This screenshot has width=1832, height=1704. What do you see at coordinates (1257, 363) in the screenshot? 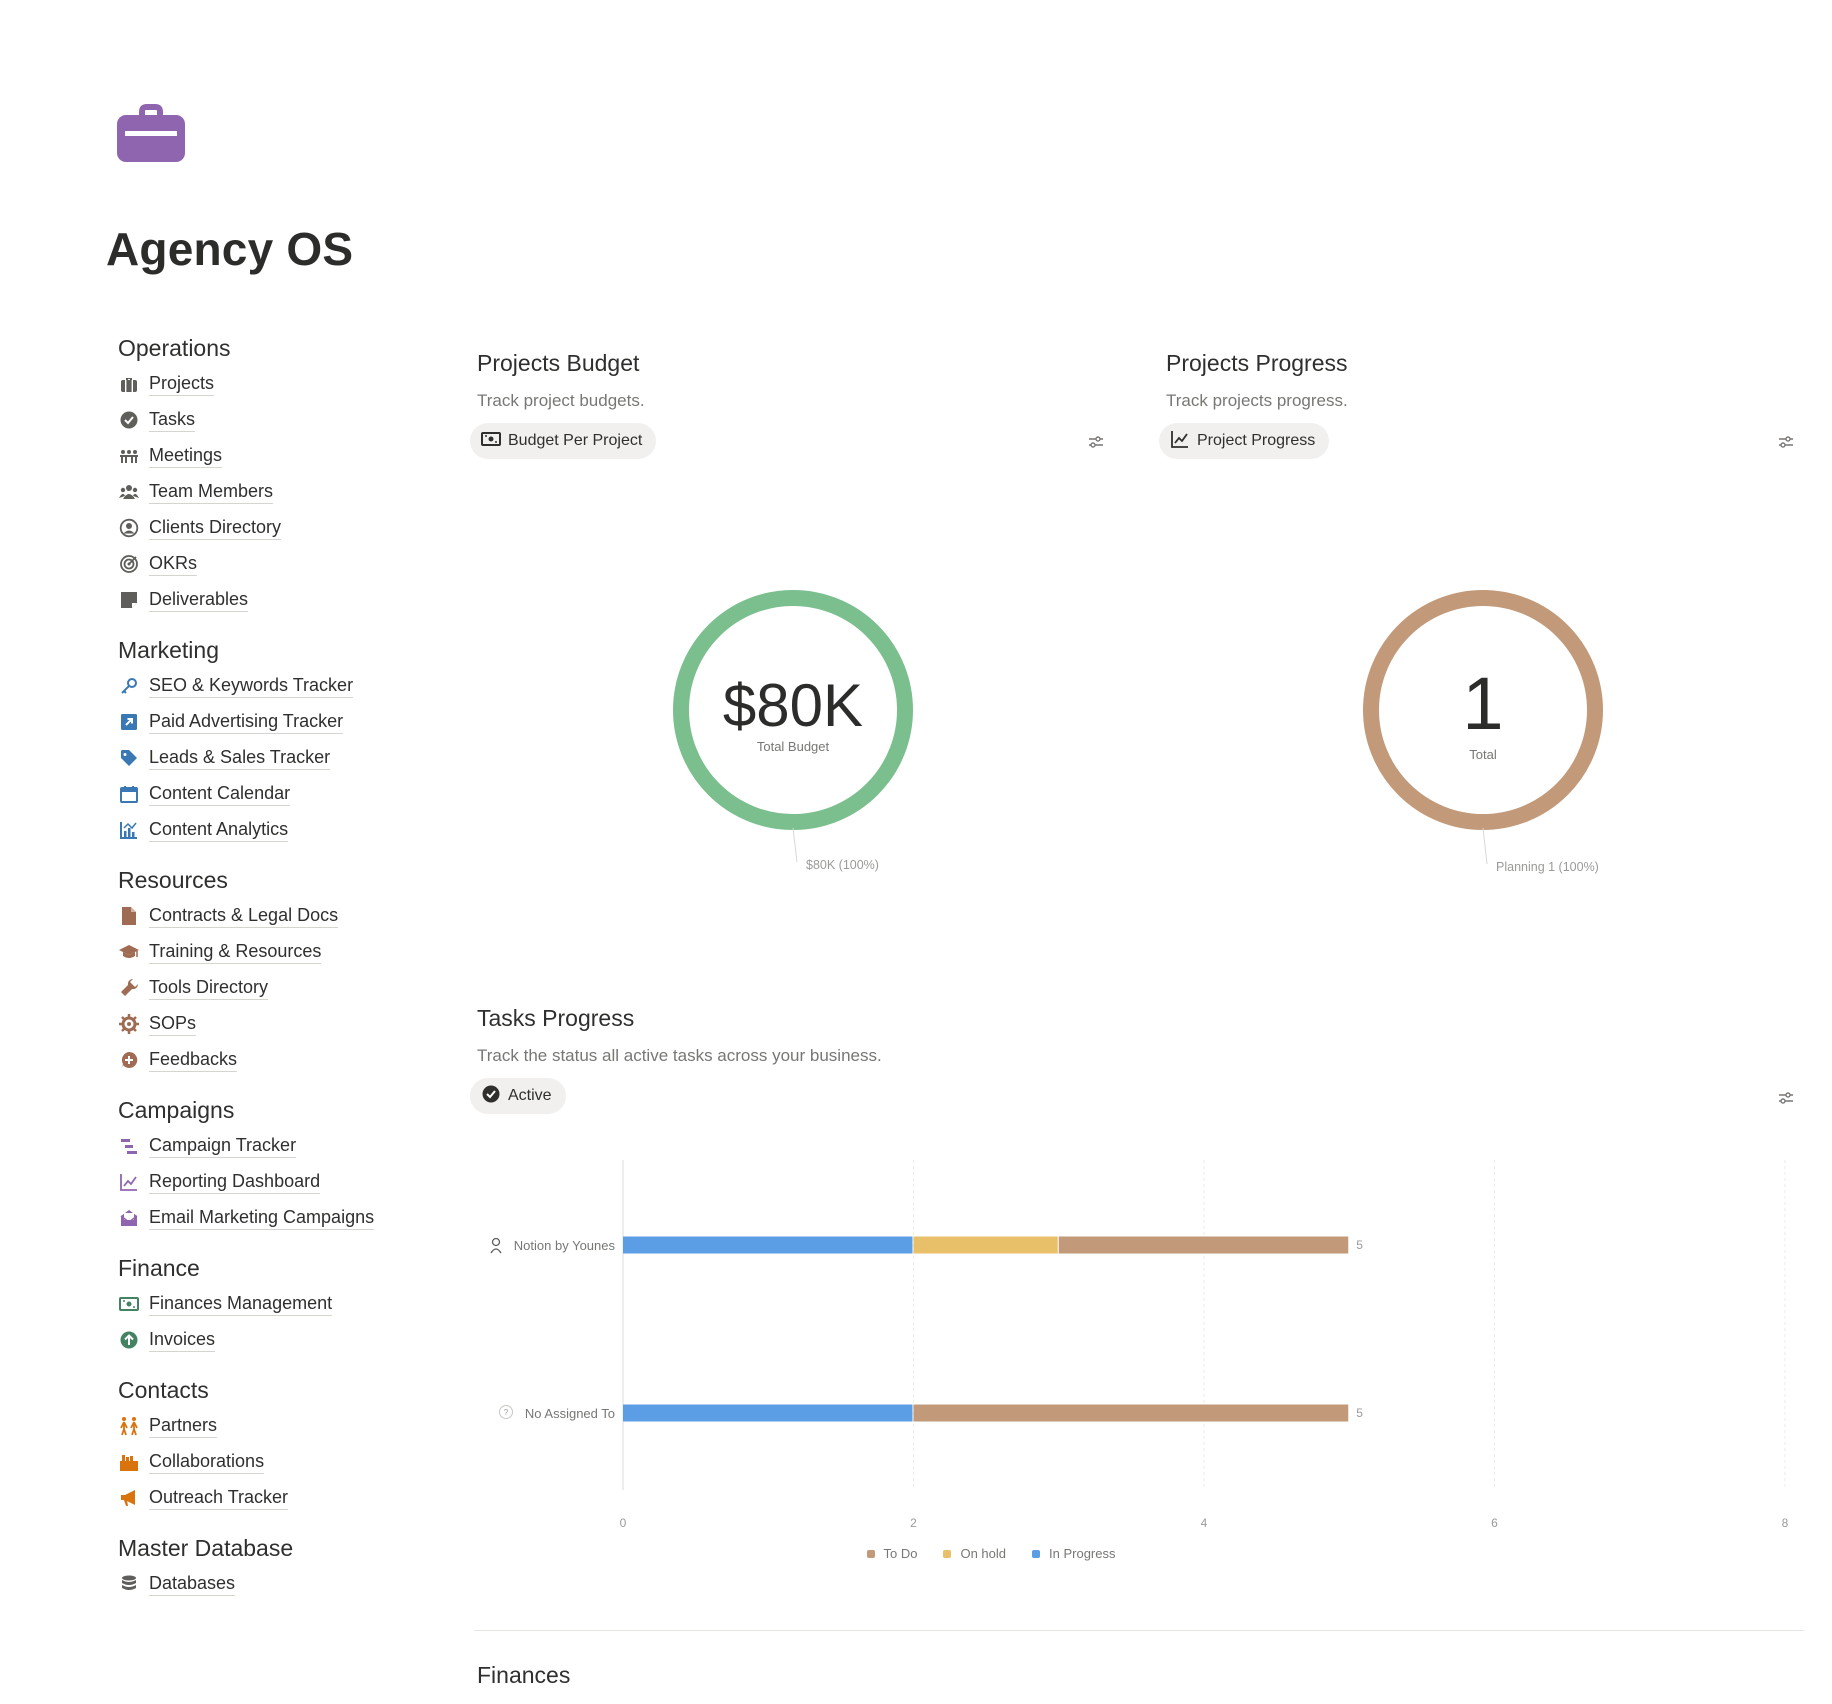
I see `progress-widget-title: Projects Progress` at bounding box center [1257, 363].